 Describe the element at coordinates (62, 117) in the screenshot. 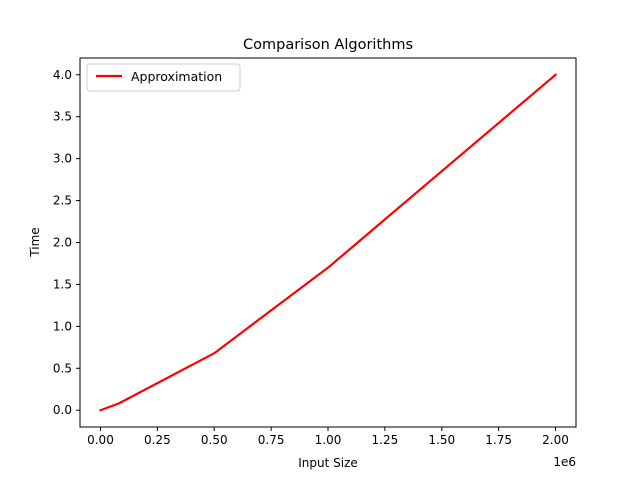

I see `y-tick-label: 3.5` at that location.